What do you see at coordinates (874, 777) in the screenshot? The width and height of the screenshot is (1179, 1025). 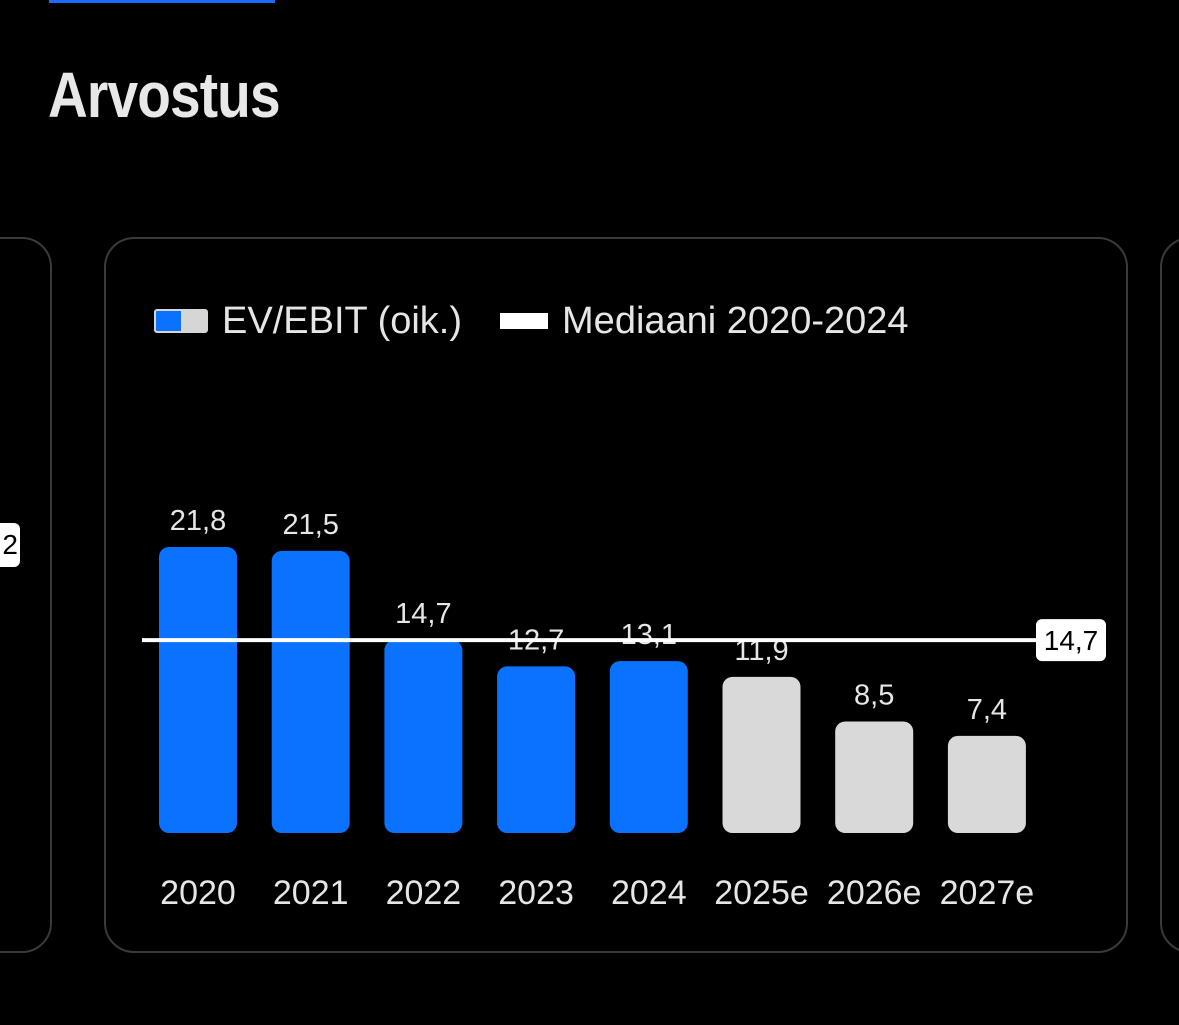 I see `bar-2026e` at bounding box center [874, 777].